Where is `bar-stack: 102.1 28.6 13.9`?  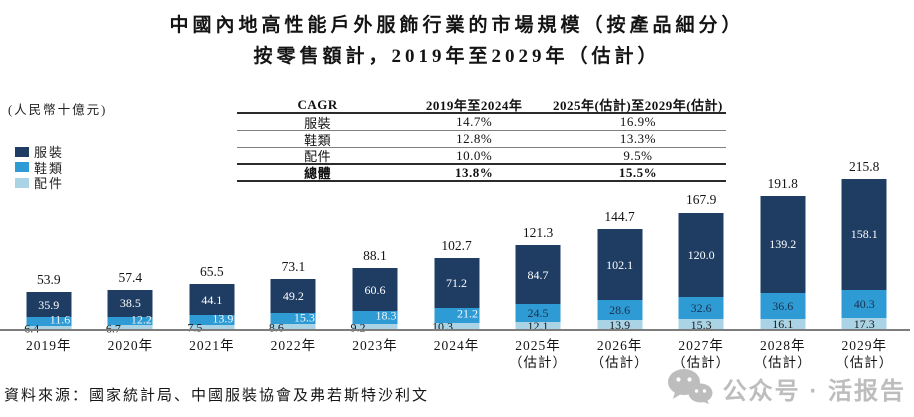
bar-stack: 102.1 28.6 13.9 is located at coordinates (620, 279).